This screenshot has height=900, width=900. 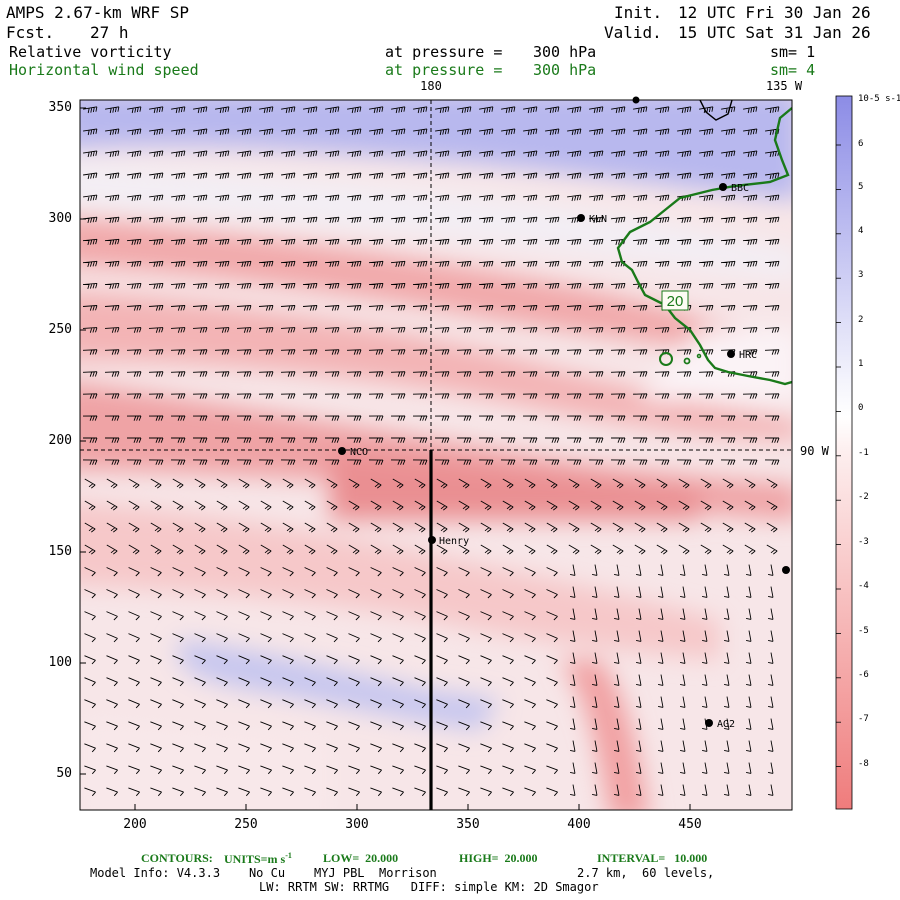 I want to click on forecast-hour: 27 h, so click(x=109, y=32).